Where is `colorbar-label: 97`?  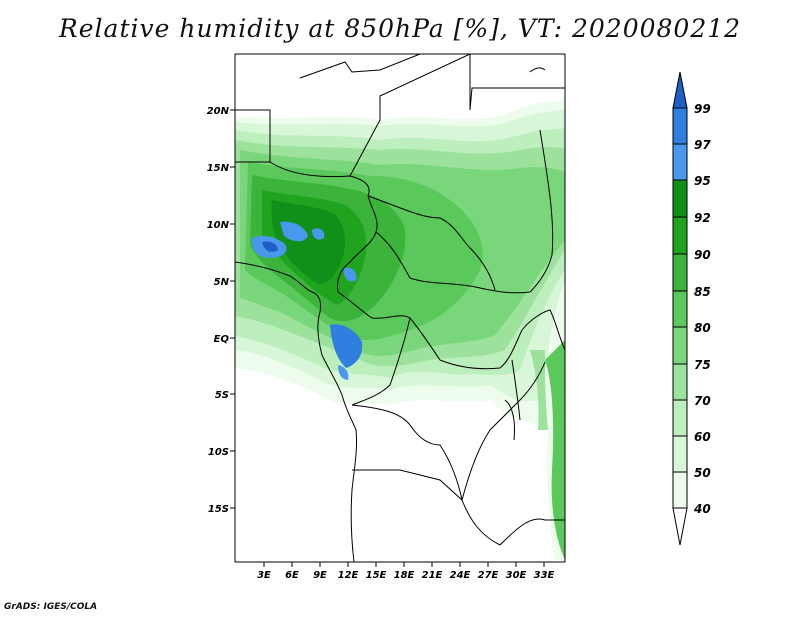
colorbar-label: 97 is located at coordinates (702, 145).